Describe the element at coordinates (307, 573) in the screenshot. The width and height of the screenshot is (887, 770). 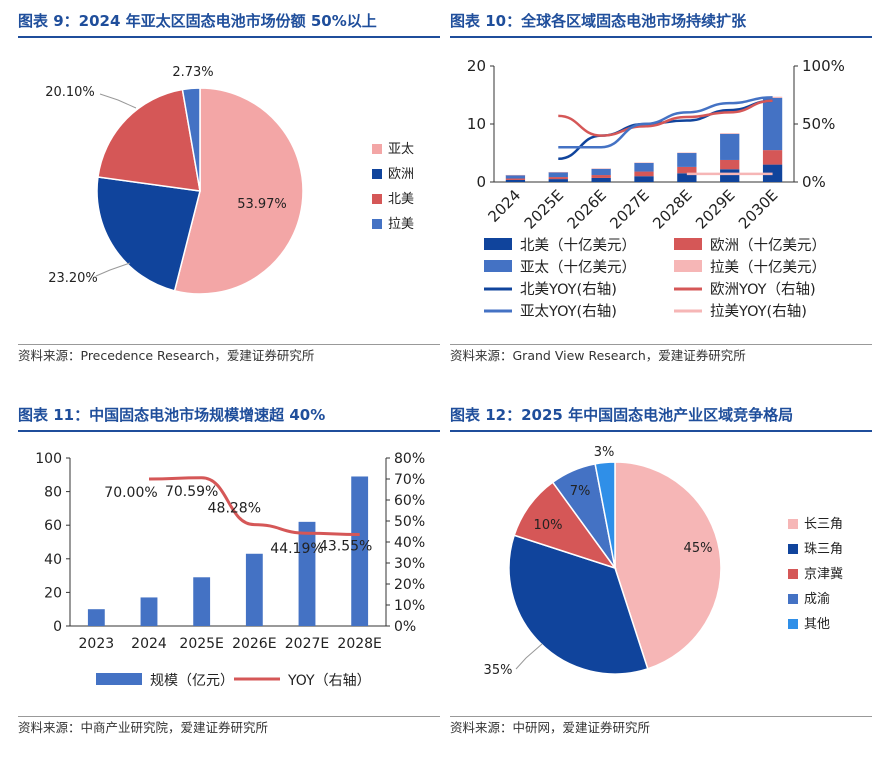
I see `fig11-bar-2027E` at that location.